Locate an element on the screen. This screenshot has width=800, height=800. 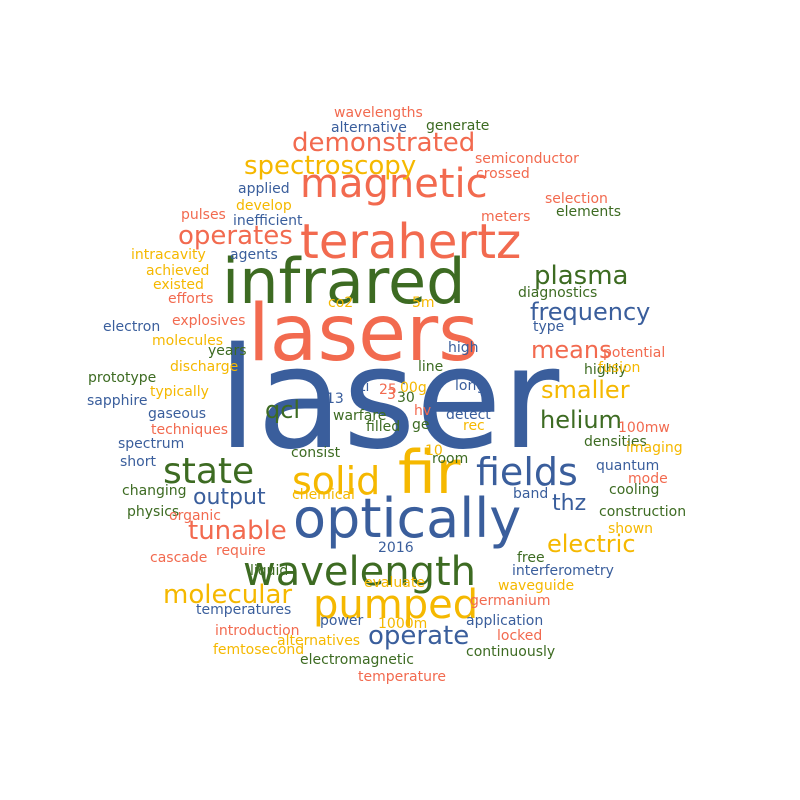
word-selection: selection is located at coordinates (576, 199).